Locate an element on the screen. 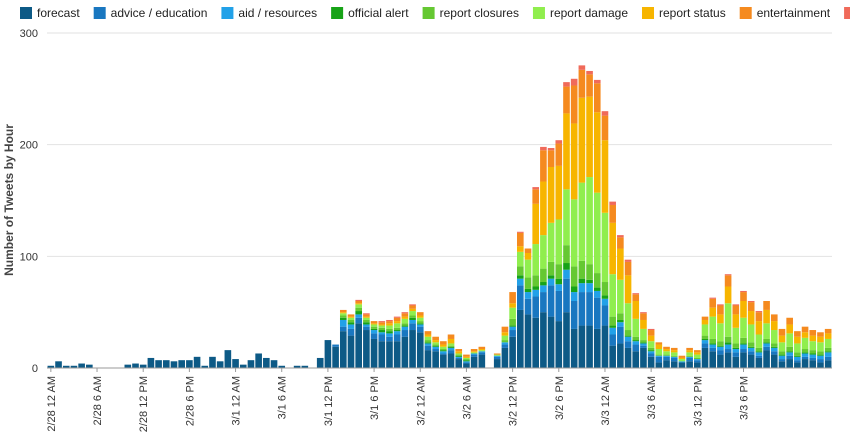  legend-item: forecast is located at coordinates (50, 13).